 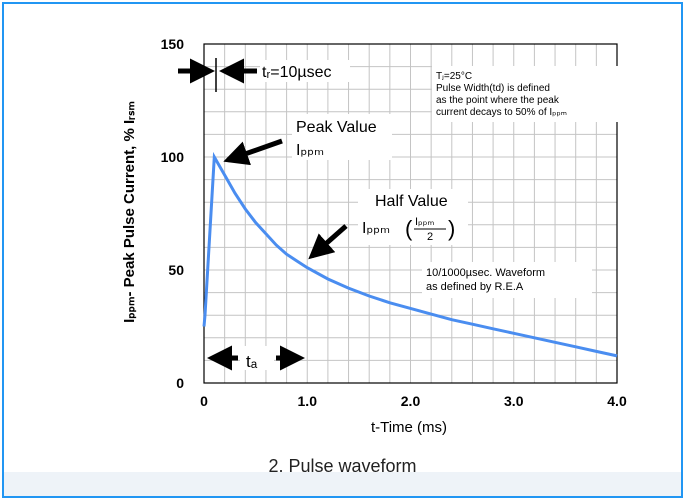 I want to click on half-ippm: Iₚₚₘ, so click(x=376, y=228).